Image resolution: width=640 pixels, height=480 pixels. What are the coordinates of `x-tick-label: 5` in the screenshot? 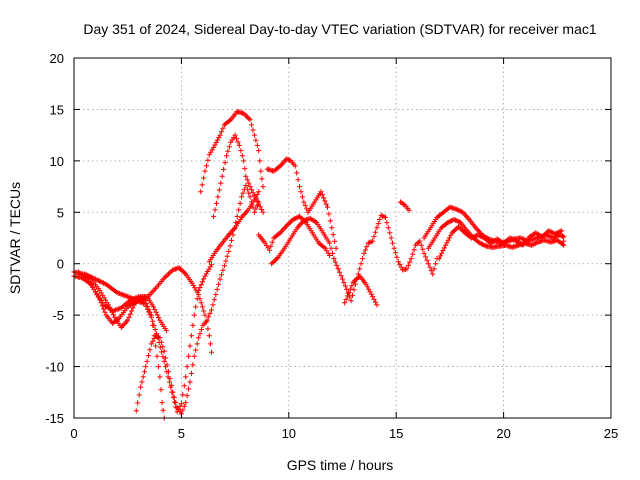 It's located at (181, 433).